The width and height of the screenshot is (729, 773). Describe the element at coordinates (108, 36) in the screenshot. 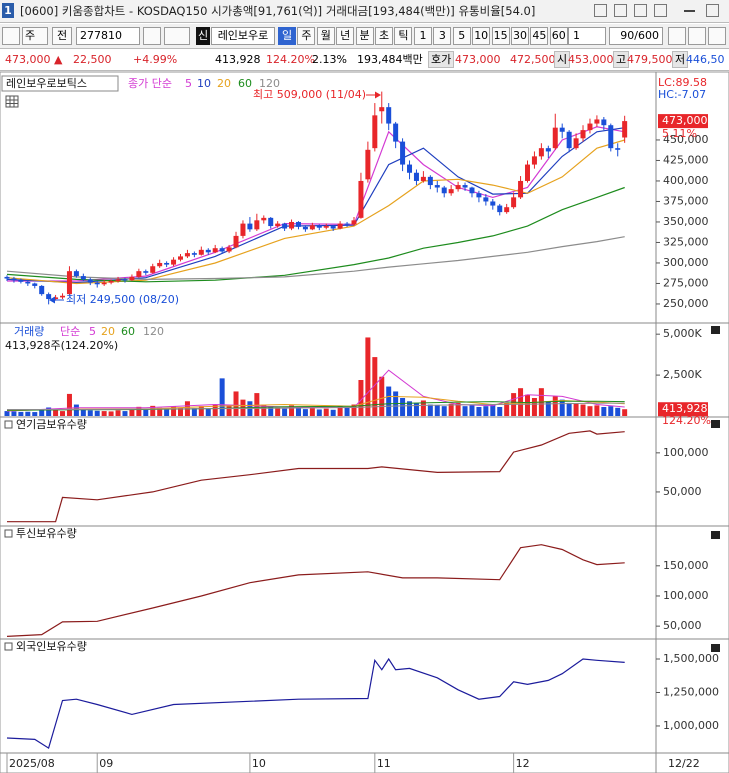

I see `code-input: 277810` at that location.